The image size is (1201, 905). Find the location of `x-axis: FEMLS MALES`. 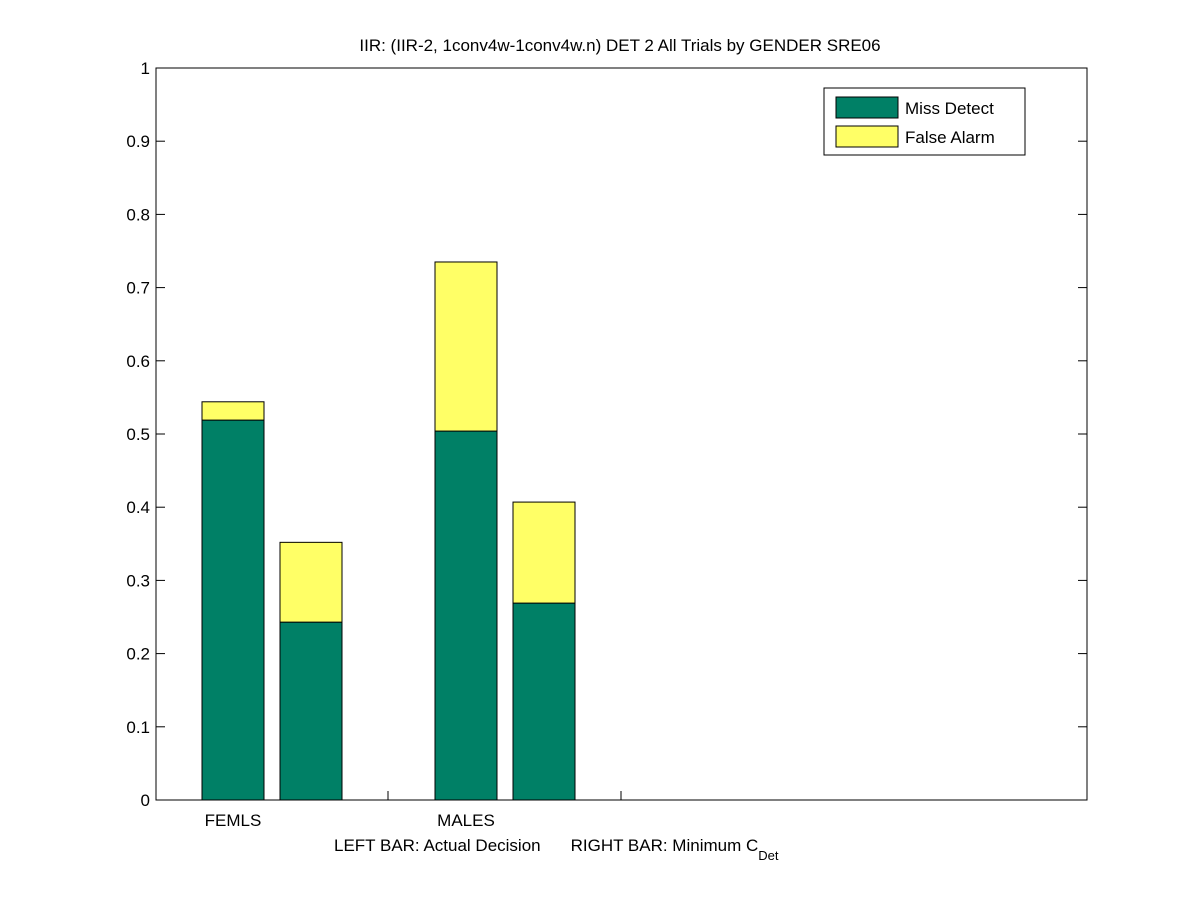

x-axis: FEMLS MALES is located at coordinates (413, 810).